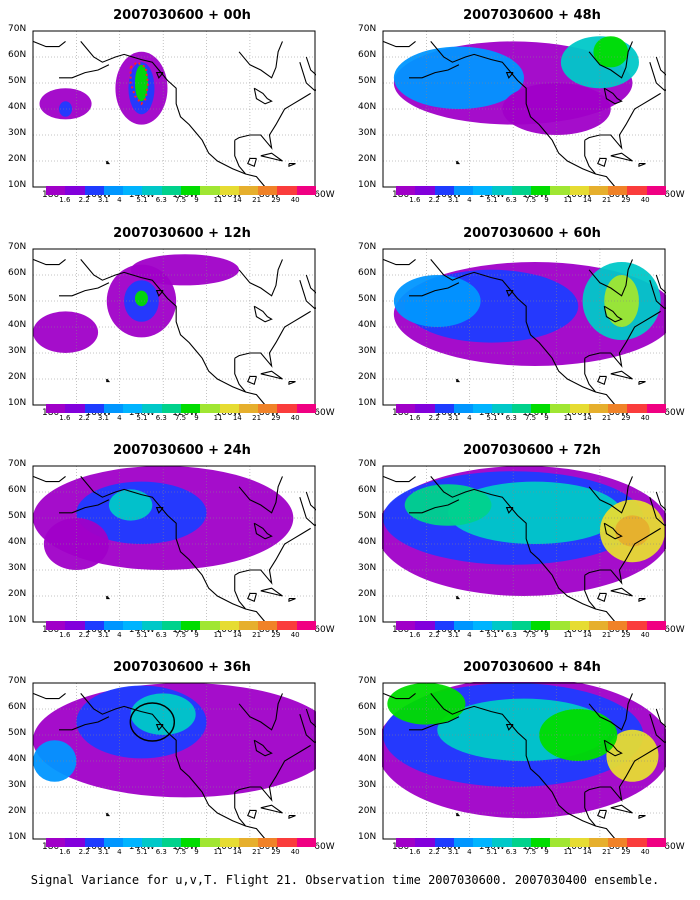 Image resolution: width=700 pixels, height=900 pixels. What do you see at coordinates (469, 418) in the screenshot?
I see `colorbar-label: 4` at bounding box center [469, 418].